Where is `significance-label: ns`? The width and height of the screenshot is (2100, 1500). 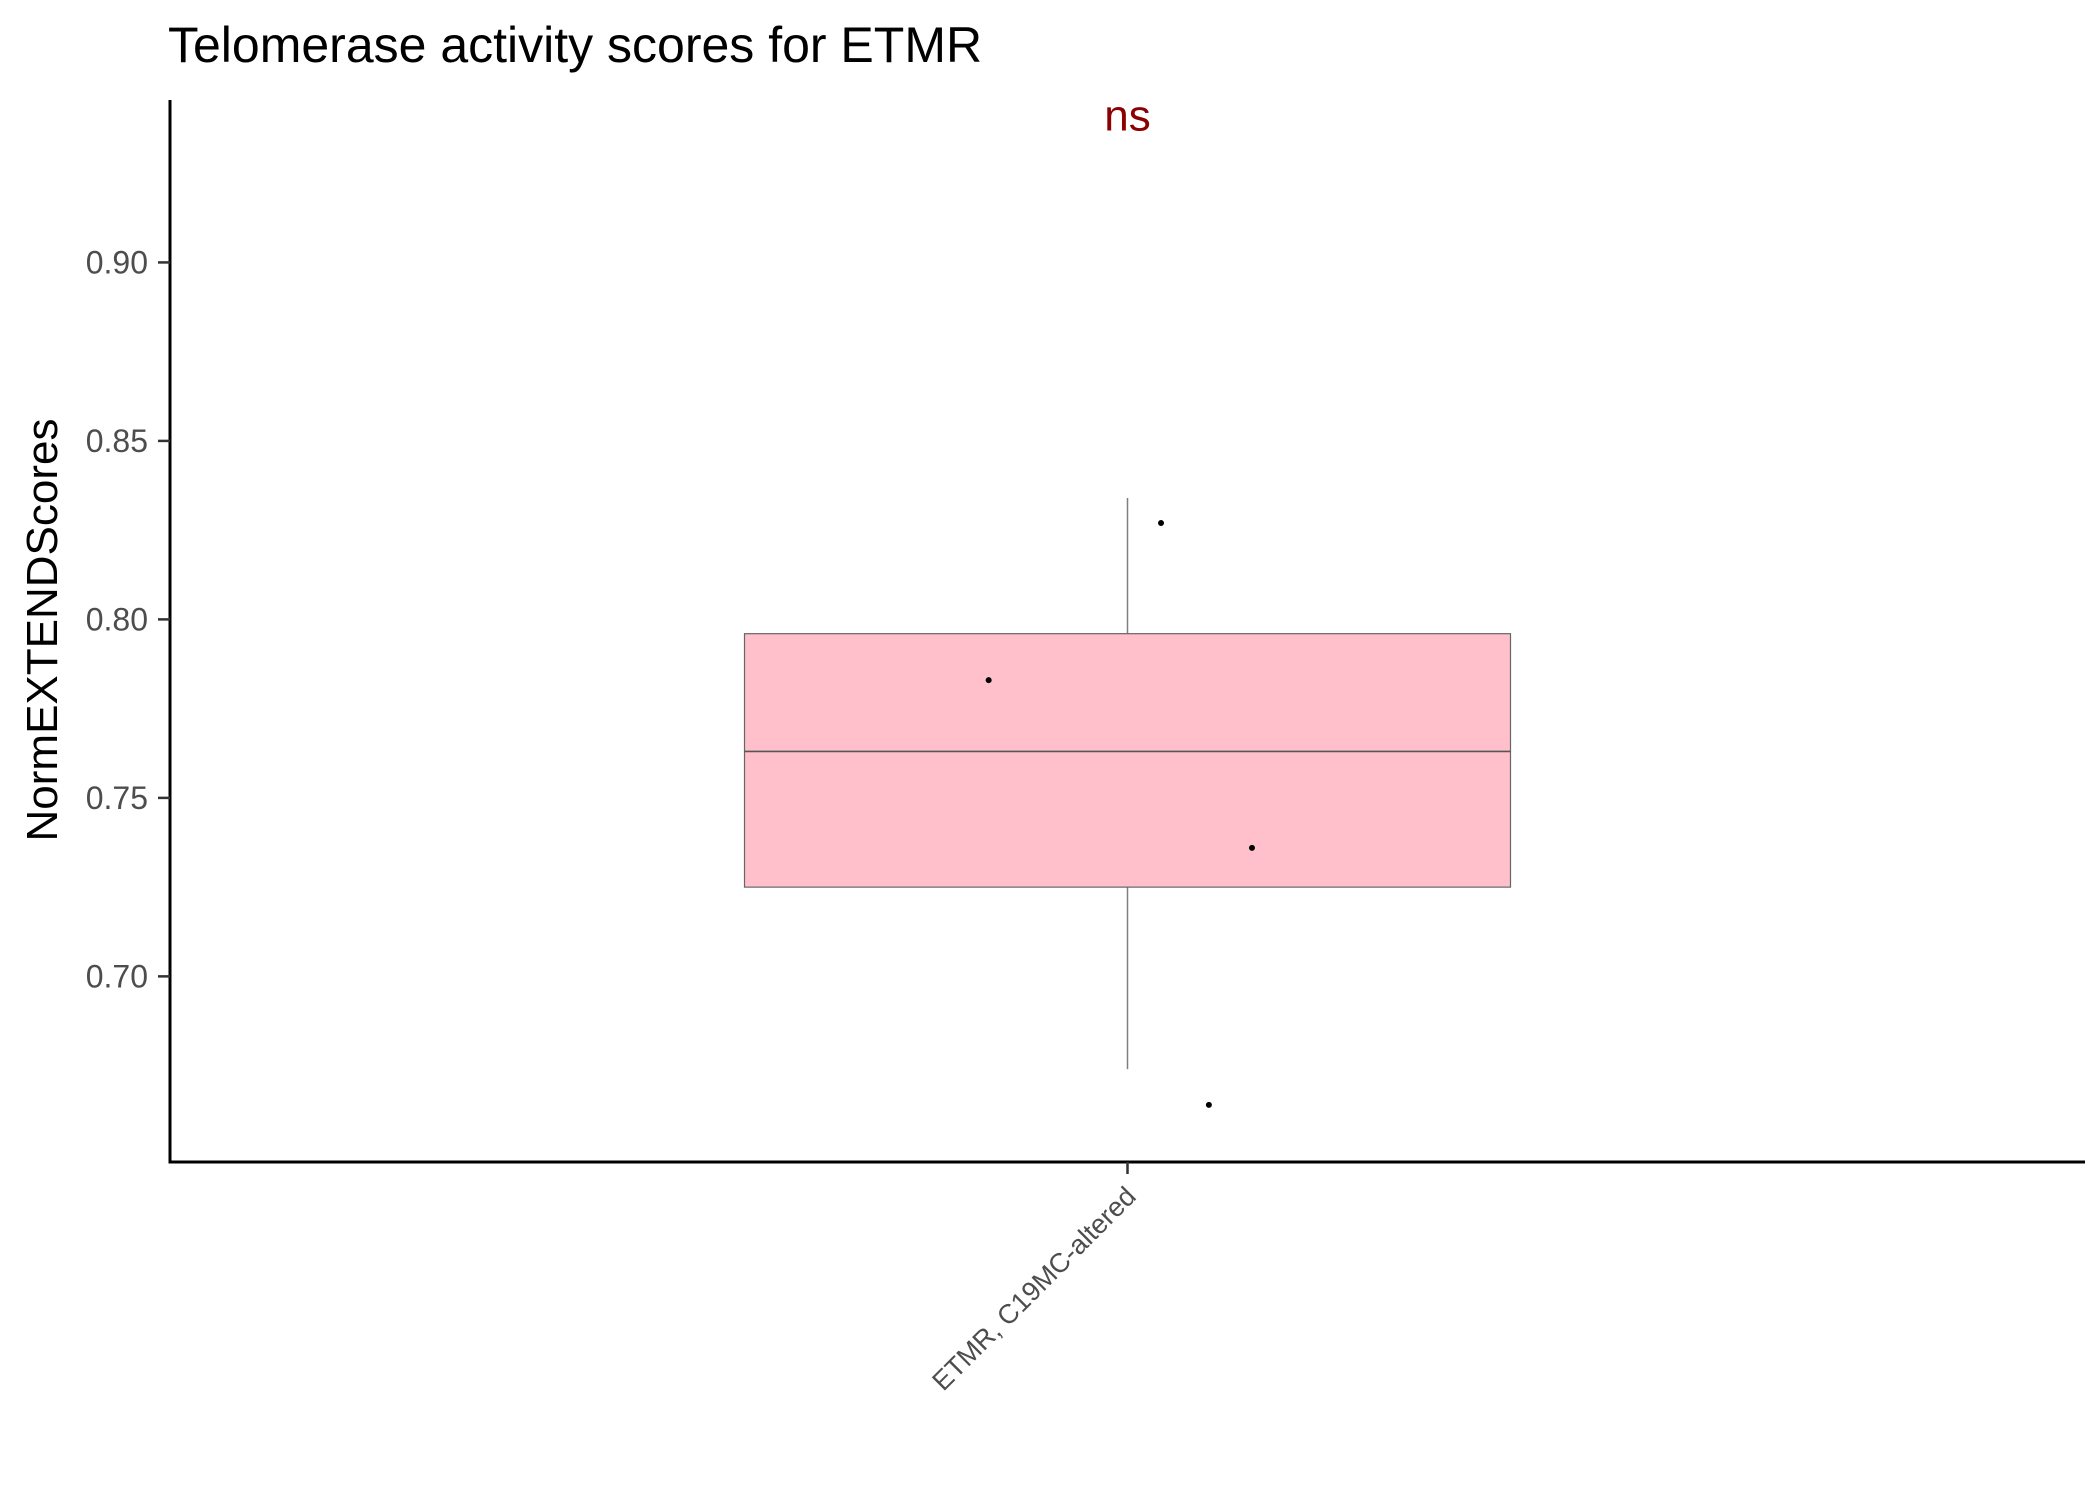 significance-label: ns is located at coordinates (1127, 115).